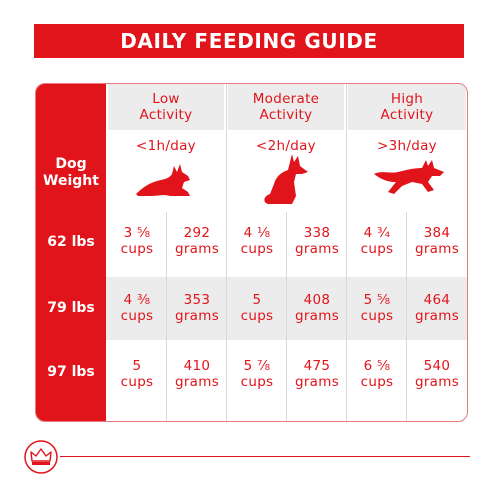 This screenshot has height=498, width=498. I want to click on cups-value: 4 ⅛, so click(257, 233).